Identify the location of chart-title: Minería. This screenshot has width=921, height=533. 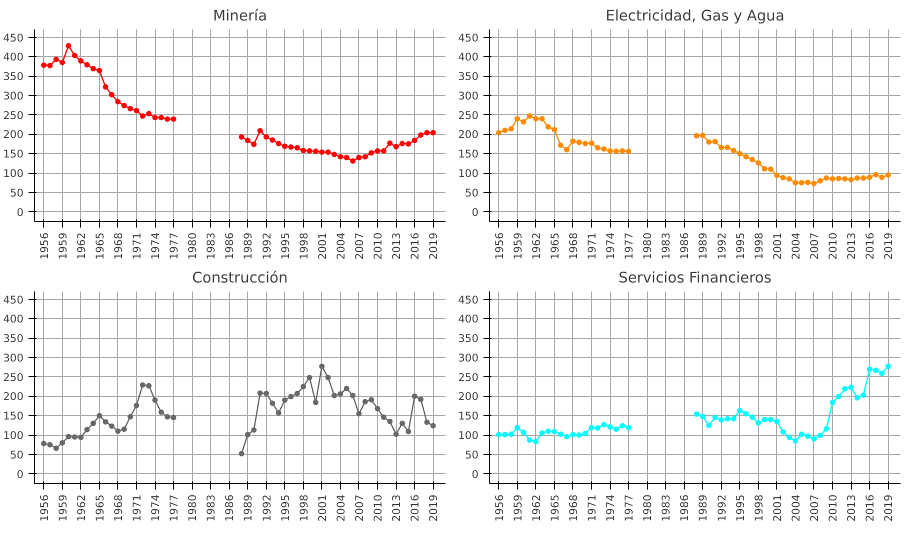
(240, 16).